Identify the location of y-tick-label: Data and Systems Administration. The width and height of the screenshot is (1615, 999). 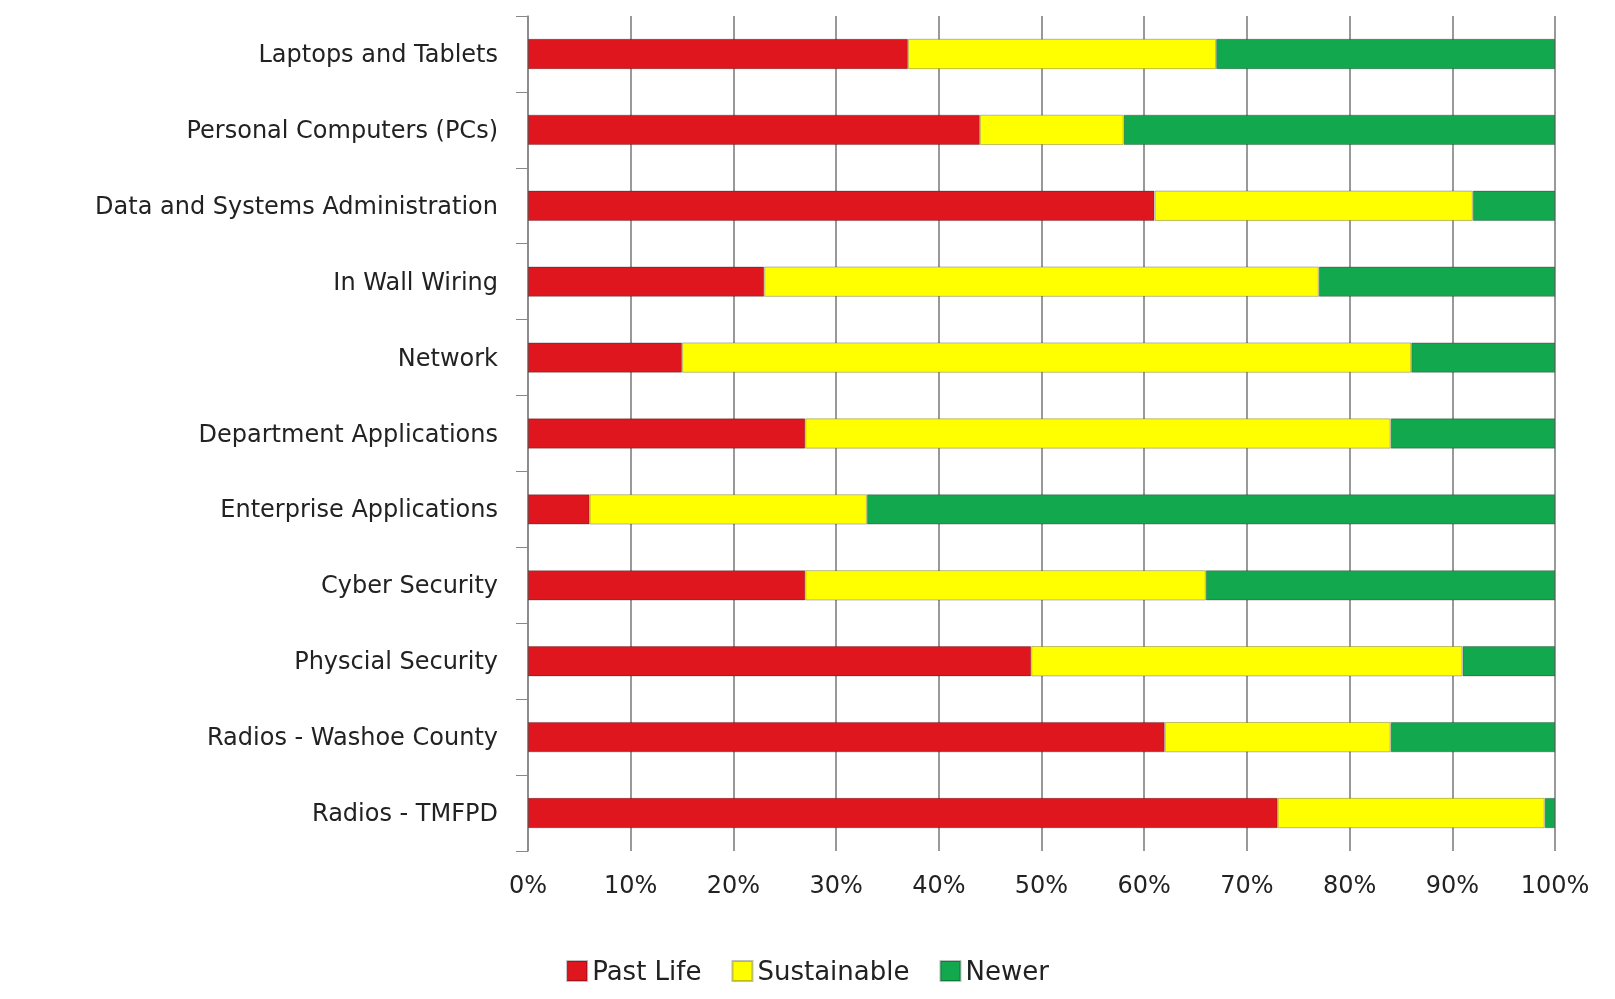
(296, 205).